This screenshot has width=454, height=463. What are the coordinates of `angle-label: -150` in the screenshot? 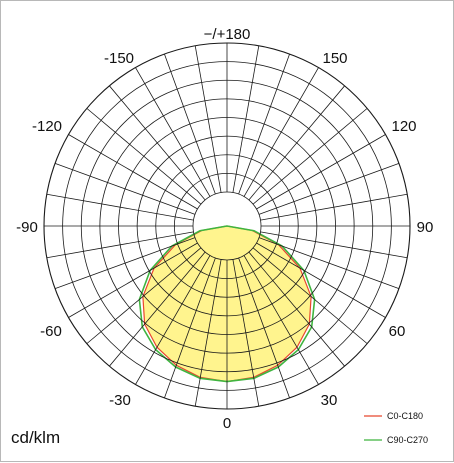 It's located at (119, 58).